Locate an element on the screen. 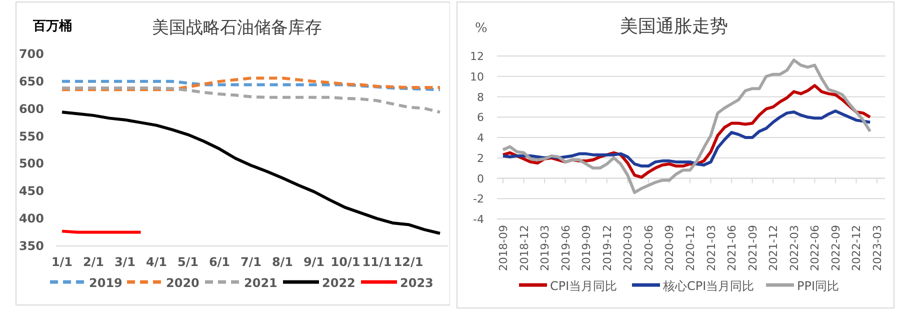 The image size is (907, 331). legend-label: 核心CPI当月同比 is located at coordinates (708, 286).